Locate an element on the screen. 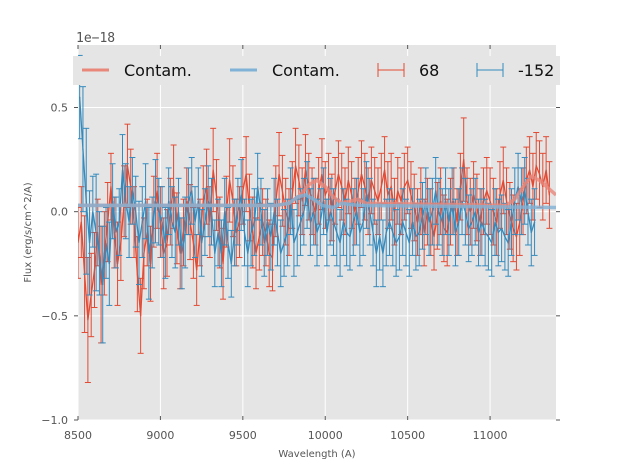 The image size is (617, 467). y-offset-label: 1e−18 is located at coordinates (95, 38).